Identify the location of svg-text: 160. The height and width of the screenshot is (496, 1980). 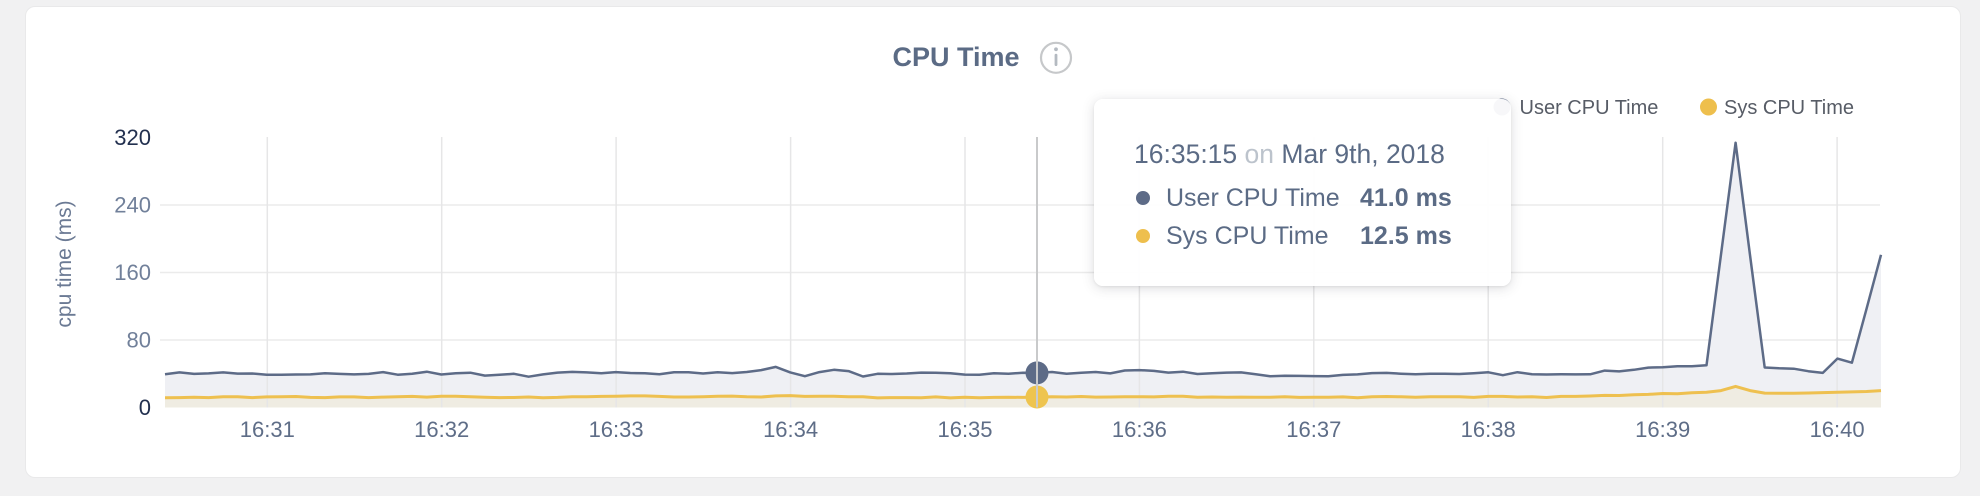
(132, 272).